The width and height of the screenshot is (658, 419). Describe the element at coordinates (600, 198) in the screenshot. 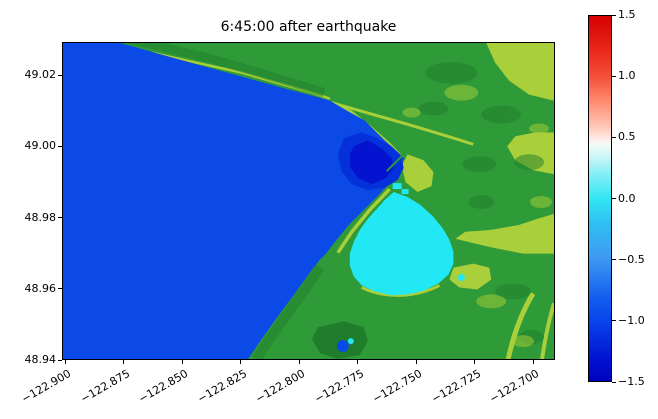

I see `colorbar` at that location.